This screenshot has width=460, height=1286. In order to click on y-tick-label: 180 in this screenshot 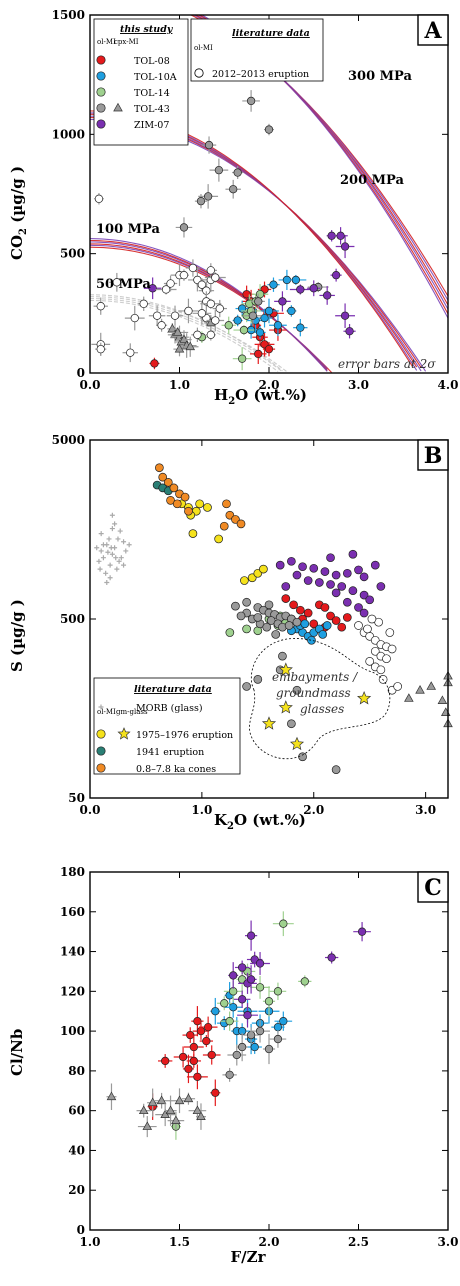, I will do `click(72, 872)`.